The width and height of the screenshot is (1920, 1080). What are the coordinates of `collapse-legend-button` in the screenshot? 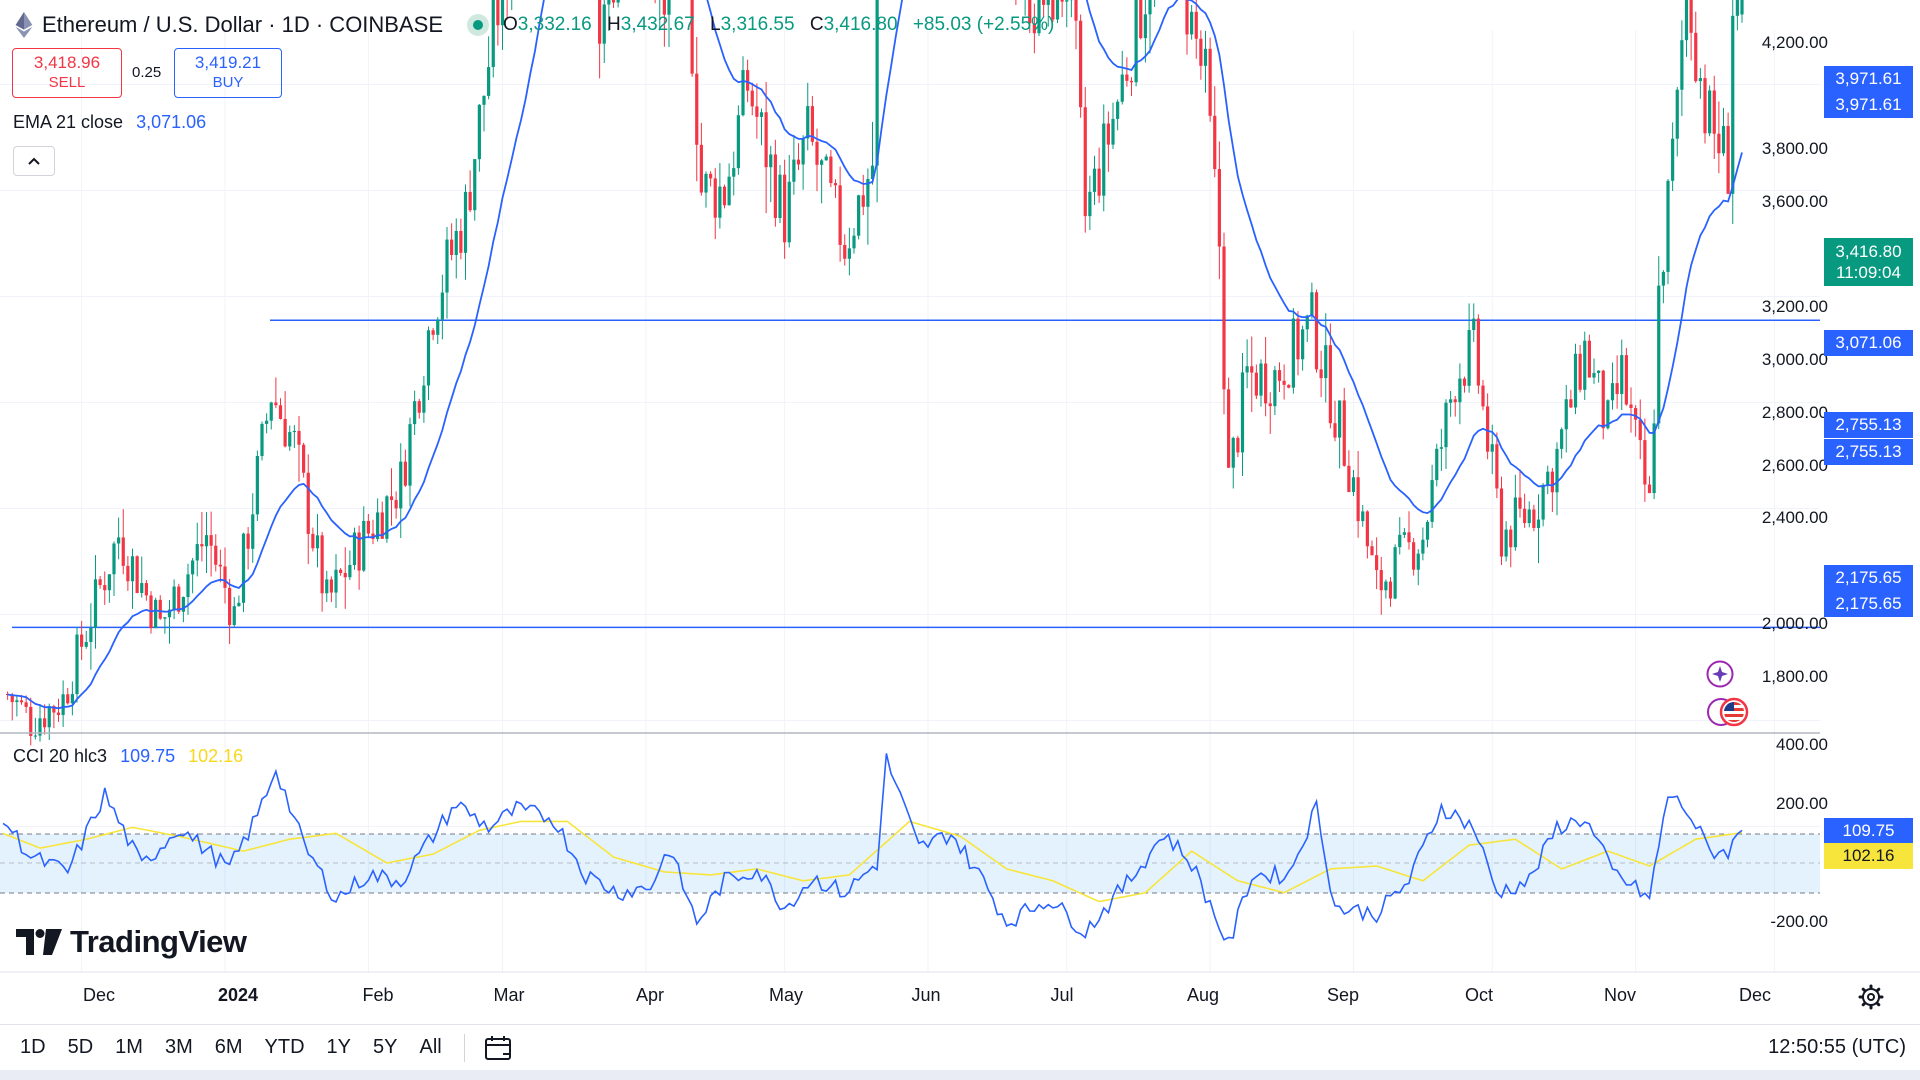 It's located at (34, 161).